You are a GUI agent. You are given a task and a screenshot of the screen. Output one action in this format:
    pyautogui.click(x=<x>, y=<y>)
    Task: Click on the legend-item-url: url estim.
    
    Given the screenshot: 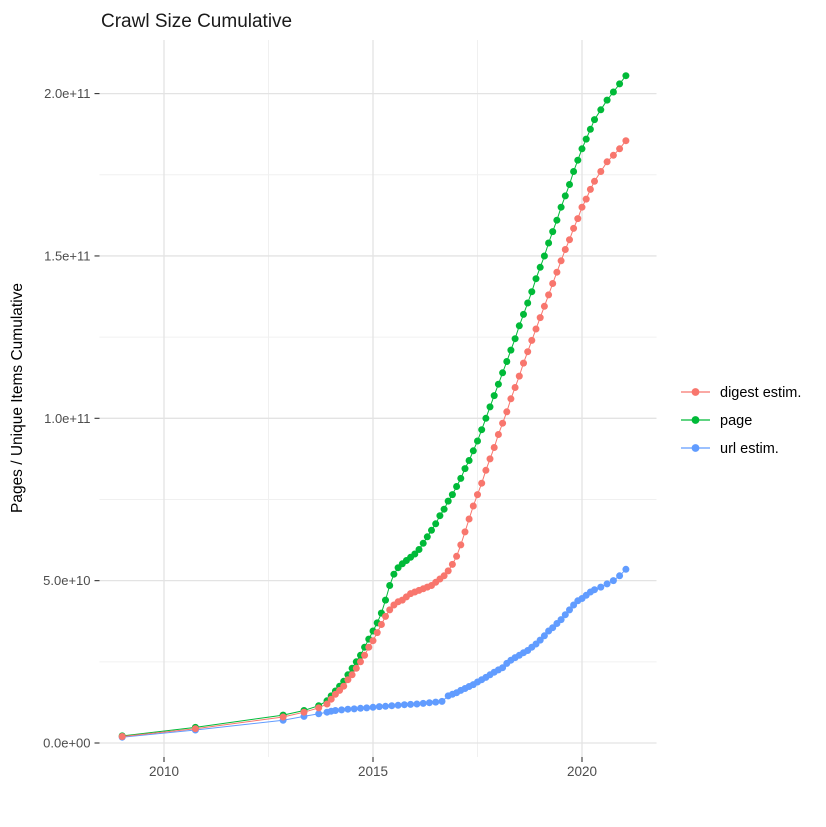 What is the action you would take?
    pyautogui.click(x=730, y=449)
    